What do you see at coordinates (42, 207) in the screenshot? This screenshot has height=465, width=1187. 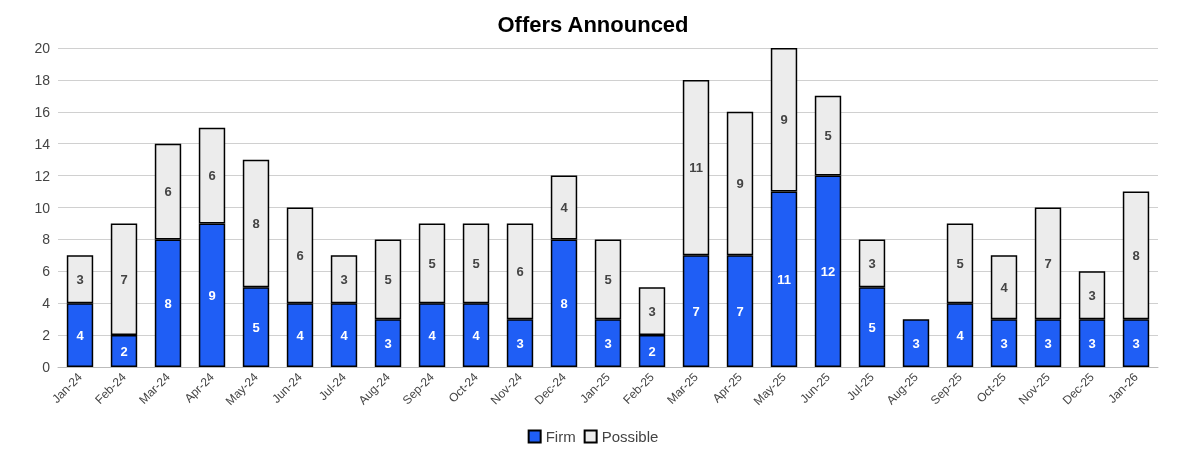 I see `y-tick-label: 10` at bounding box center [42, 207].